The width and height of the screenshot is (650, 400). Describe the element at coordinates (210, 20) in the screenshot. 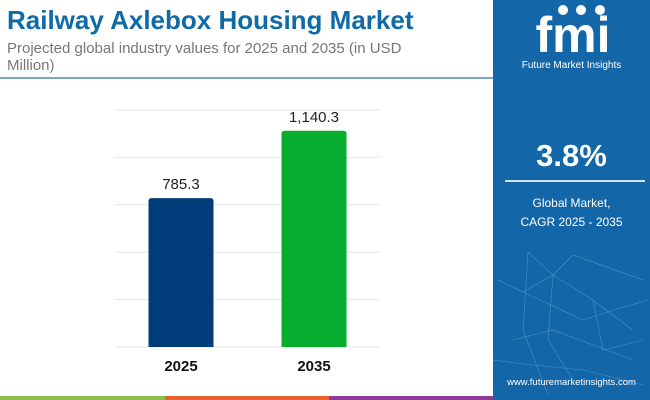

I see `chart-title: Railway Axlebox Housing Market` at that location.